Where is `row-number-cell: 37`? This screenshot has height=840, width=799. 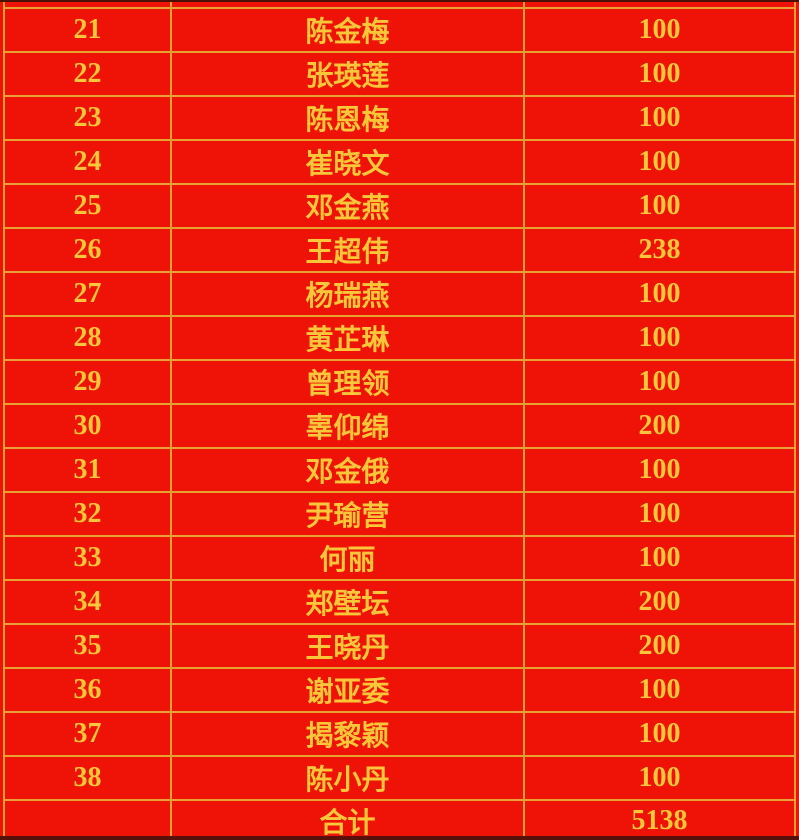
row-number-cell: 37 is located at coordinates (87, 734).